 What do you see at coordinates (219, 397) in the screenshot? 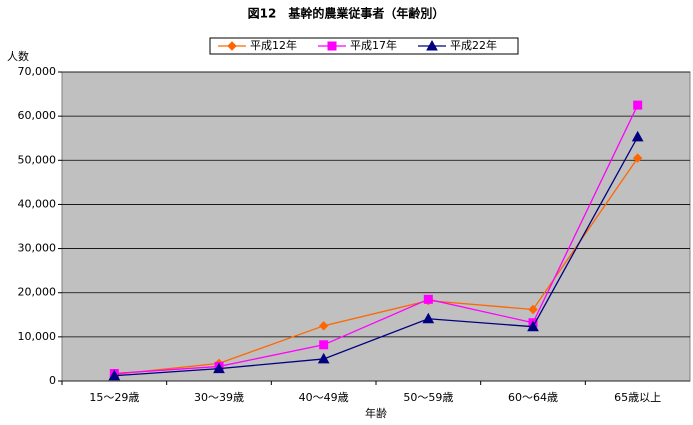
I see `x-tick-label: 30～39歳` at bounding box center [219, 397].